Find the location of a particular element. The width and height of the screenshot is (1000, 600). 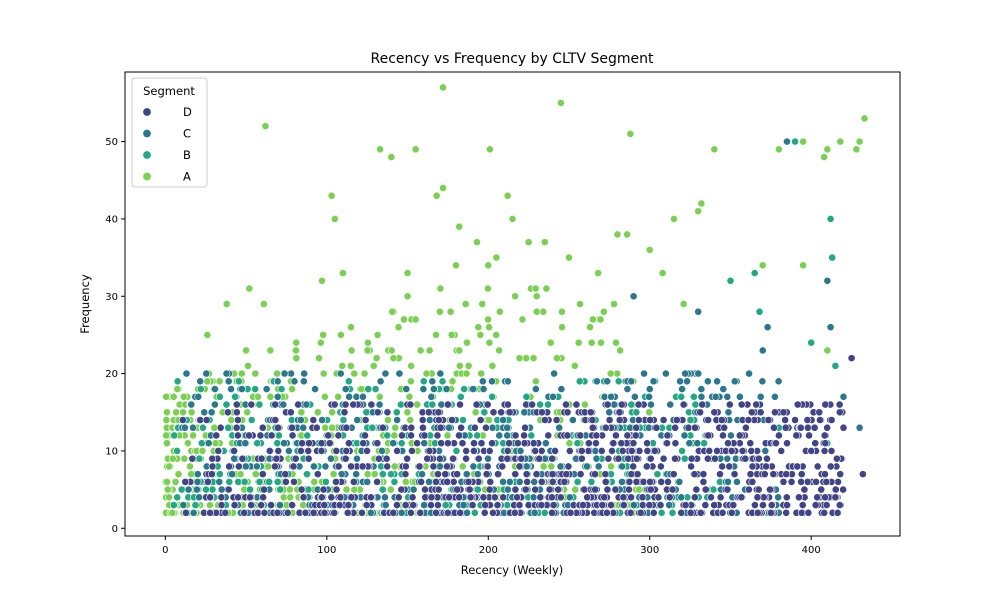

y-tick-label: 40 is located at coordinates (111, 219).